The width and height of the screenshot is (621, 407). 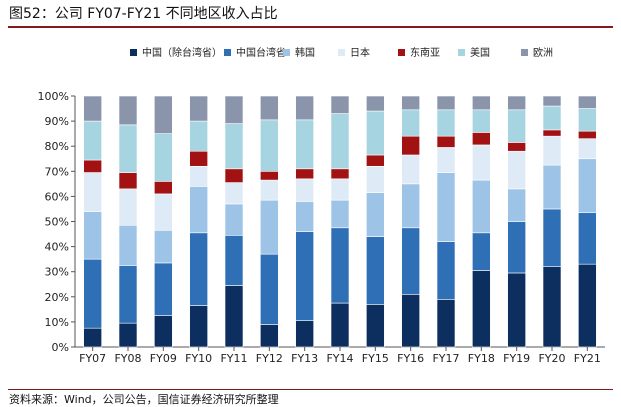 What do you see at coordinates (57, 121) in the screenshot?
I see `y-tick-label-9: 90%` at bounding box center [57, 121].